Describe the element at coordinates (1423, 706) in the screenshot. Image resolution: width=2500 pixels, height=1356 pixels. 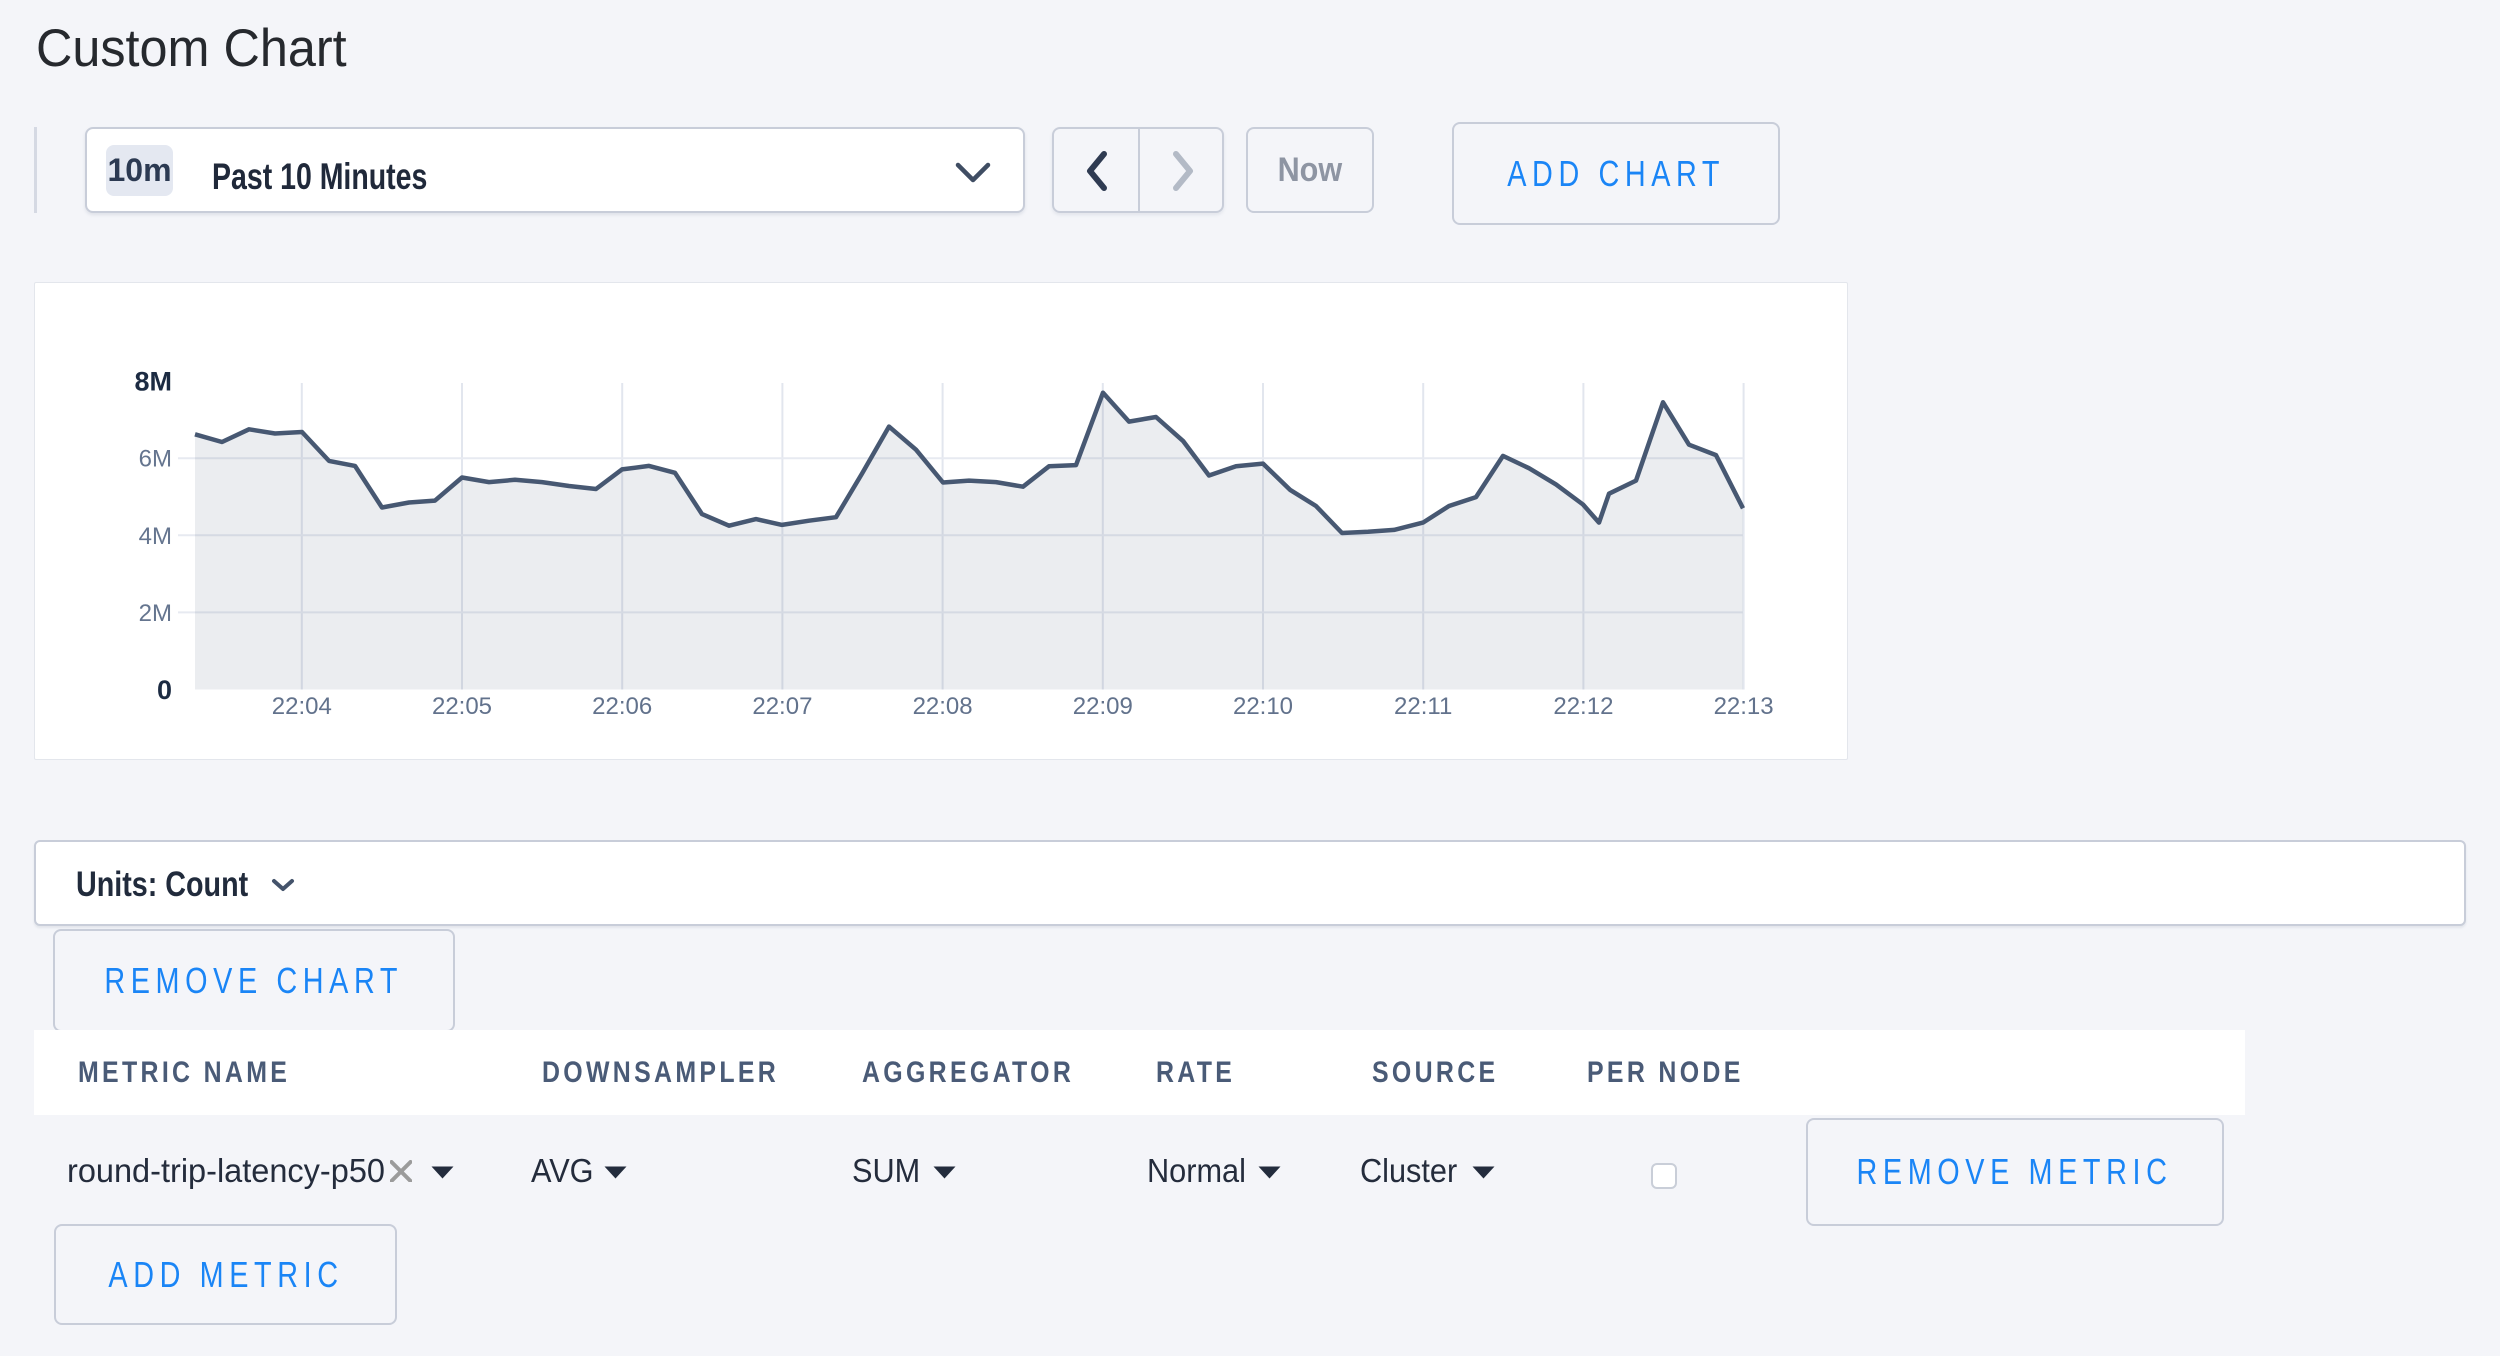
I see `svg-text: 22:11` at that location.